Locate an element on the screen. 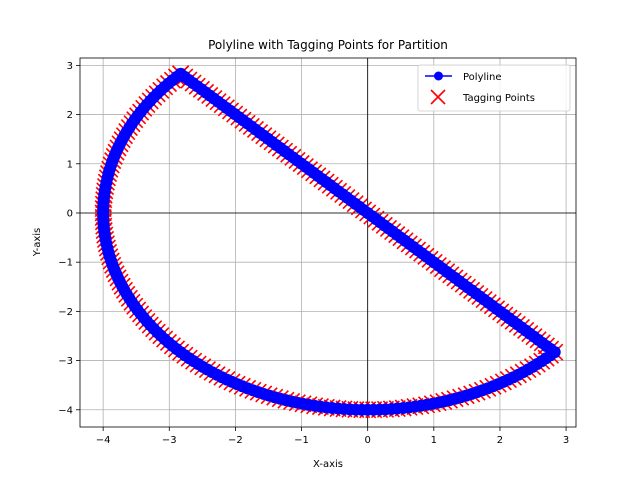 Image resolution: width=640 pixels, height=480 pixels. x-tick-label: −2 is located at coordinates (235, 440).